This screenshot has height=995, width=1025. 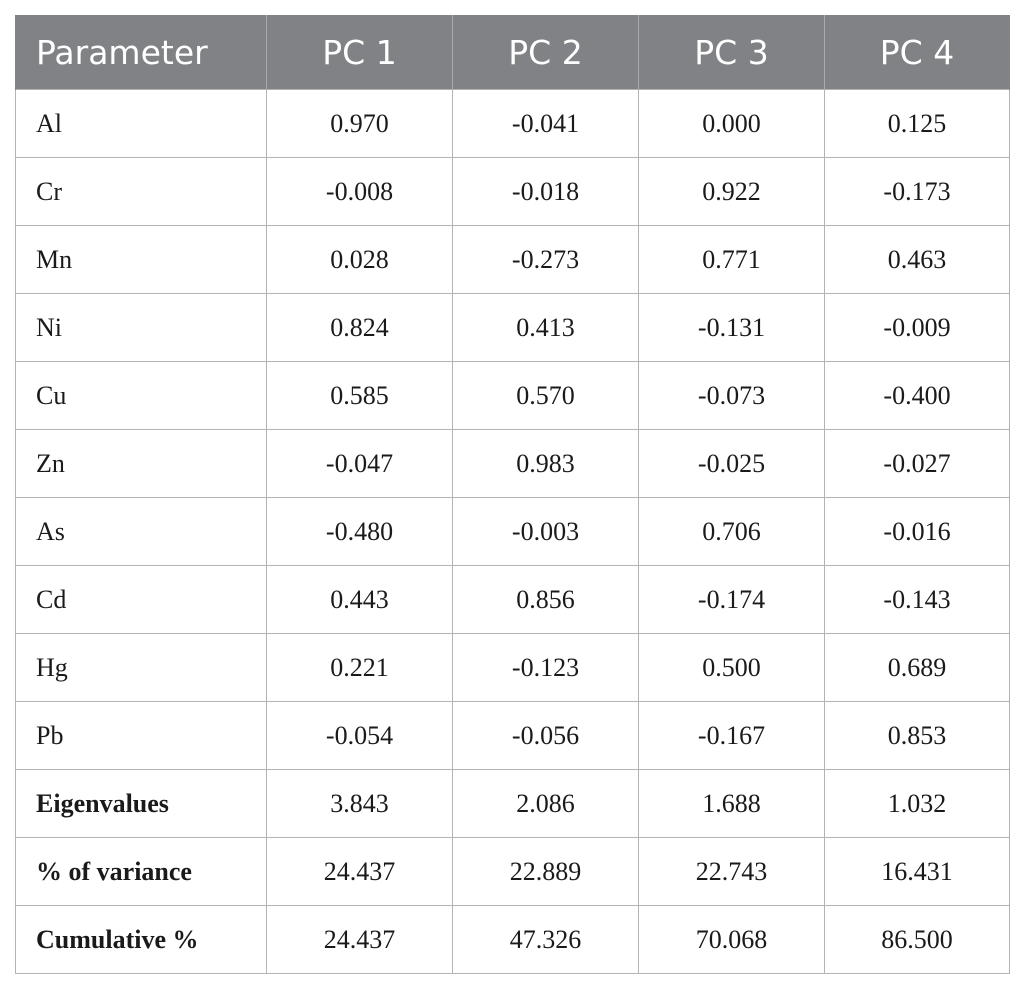 What do you see at coordinates (731, 667) in the screenshot?
I see `table-cell: 0.500` at bounding box center [731, 667].